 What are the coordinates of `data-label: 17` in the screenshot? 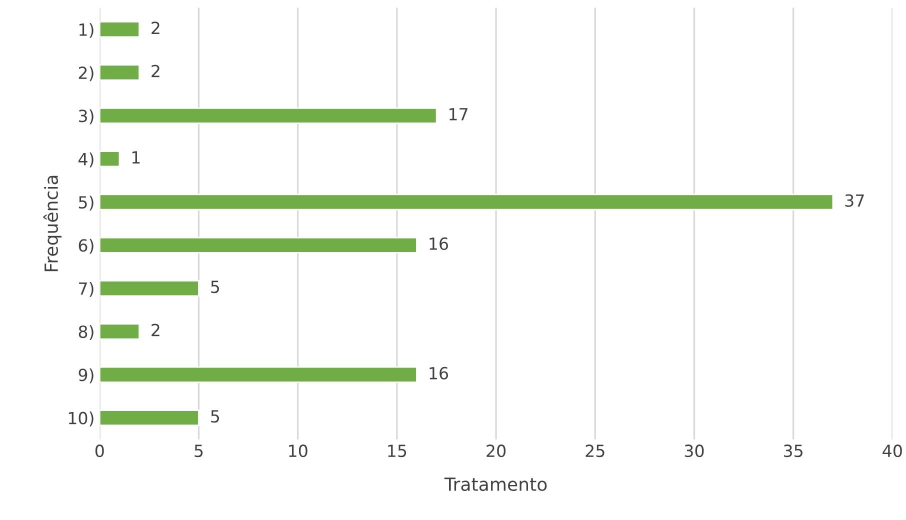 It's located at (459, 114).